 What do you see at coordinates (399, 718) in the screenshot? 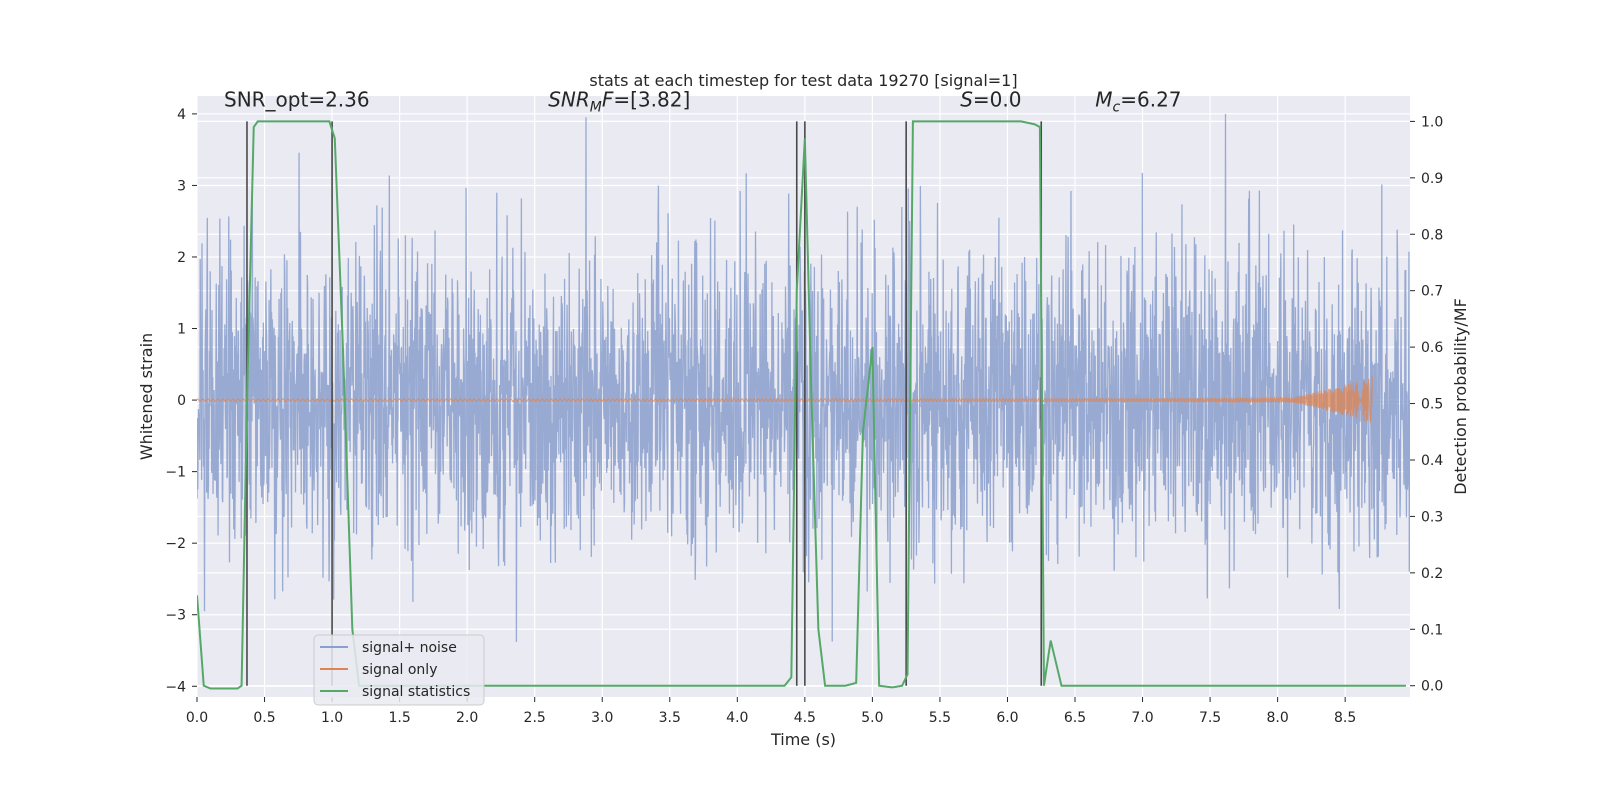
I see `x-tick-label: 1.5` at bounding box center [399, 718].